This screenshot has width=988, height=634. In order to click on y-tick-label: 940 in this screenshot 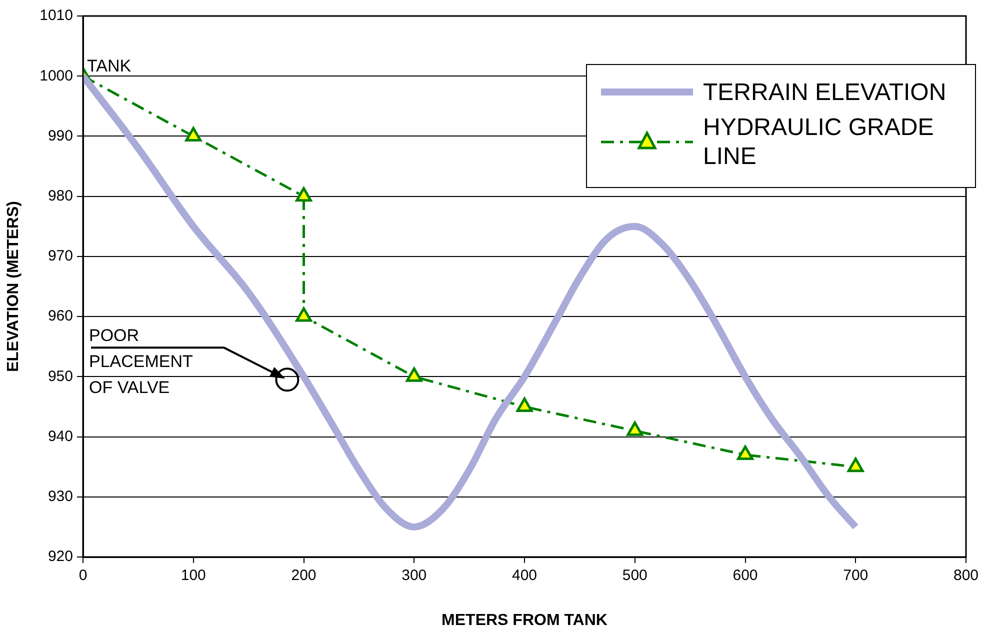, I will do `click(60, 436)`.